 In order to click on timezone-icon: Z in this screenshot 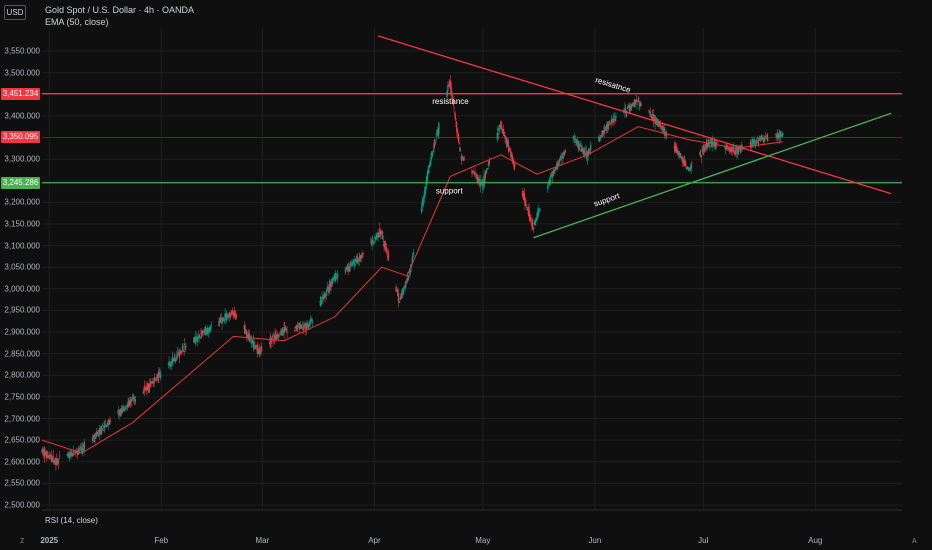, I will do `click(22, 541)`.